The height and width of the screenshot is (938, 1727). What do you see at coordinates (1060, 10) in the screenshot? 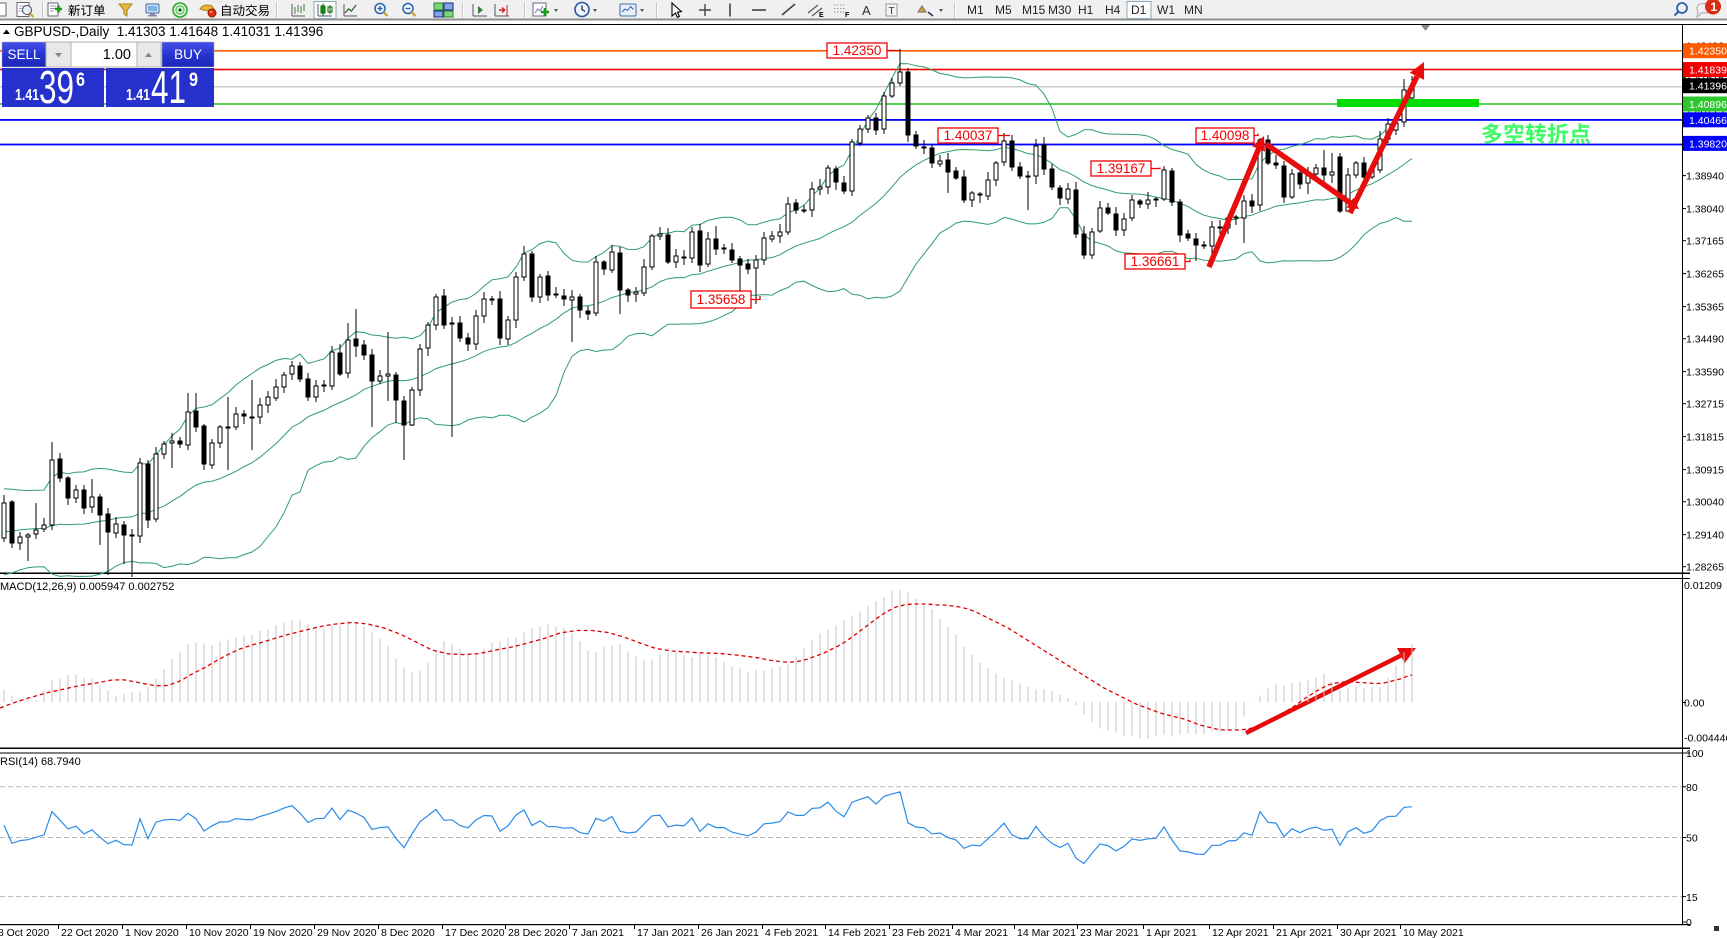
I see `svg-text: M30` at bounding box center [1060, 10].